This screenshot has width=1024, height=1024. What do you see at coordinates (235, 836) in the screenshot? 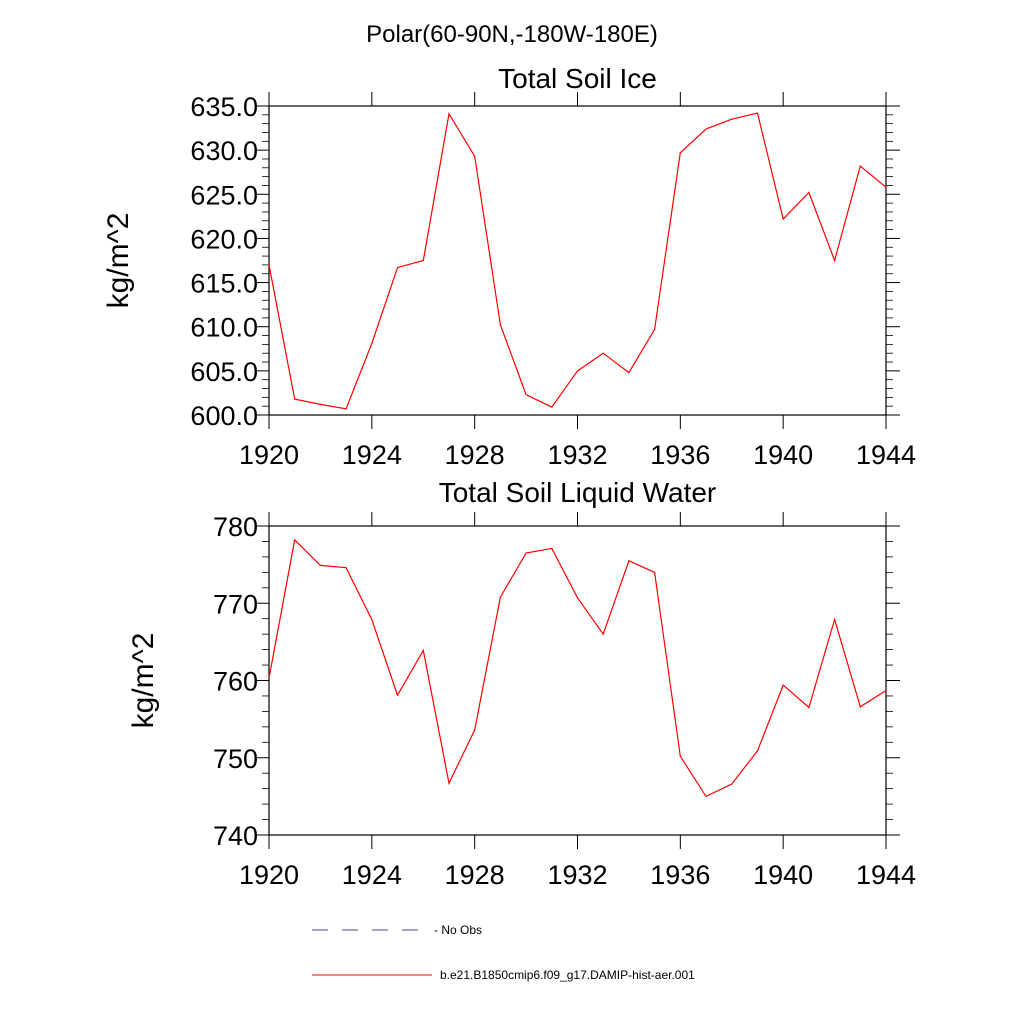
I see `y-tick-label: 740` at bounding box center [235, 836].